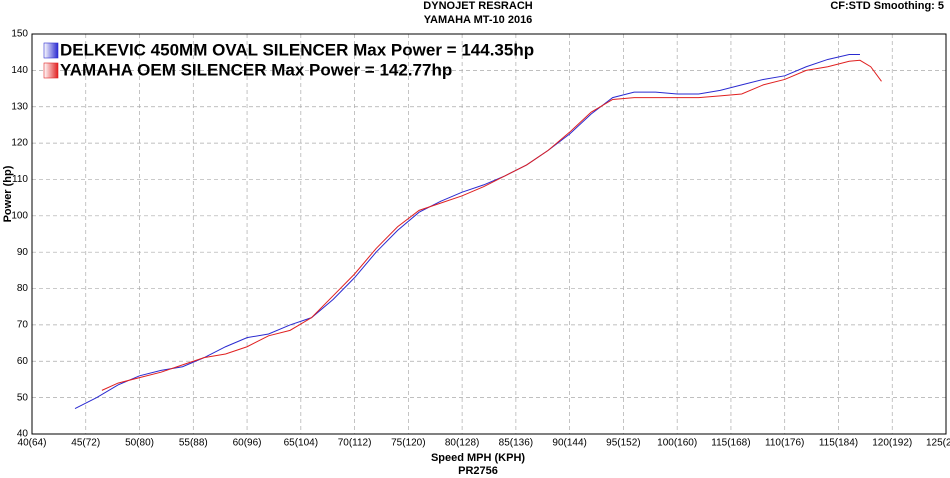 This screenshot has width=950, height=478. What do you see at coordinates (408, 443) in the screenshot?
I see `x-tick-label: 75(120)` at bounding box center [408, 443].